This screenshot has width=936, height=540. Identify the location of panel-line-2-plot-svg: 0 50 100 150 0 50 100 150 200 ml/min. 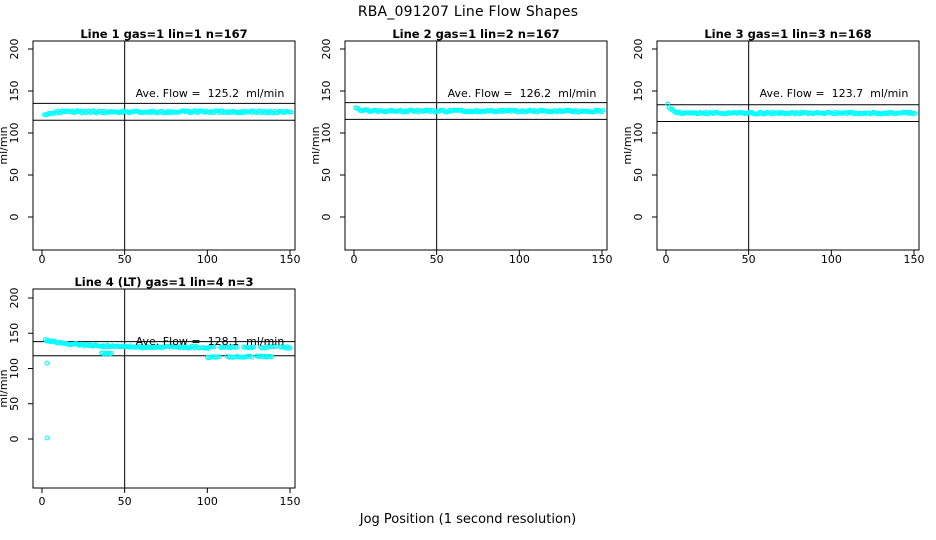
(462, 153).